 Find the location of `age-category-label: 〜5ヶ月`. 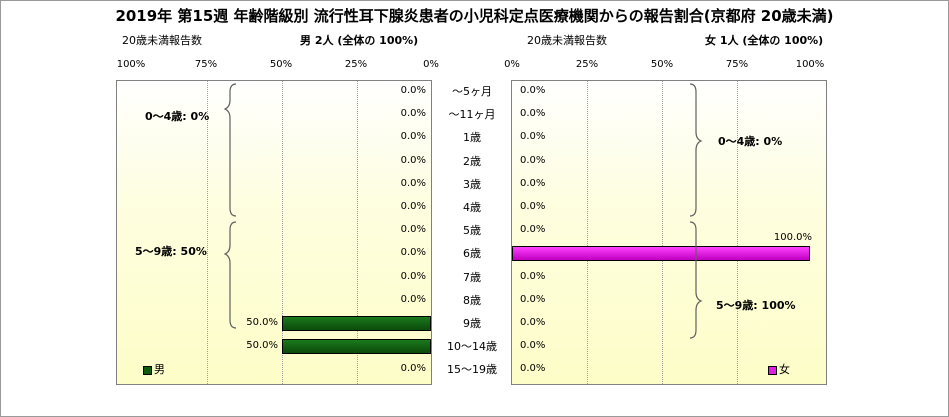

age-category-label: 〜5ヶ月 is located at coordinates (472, 91).